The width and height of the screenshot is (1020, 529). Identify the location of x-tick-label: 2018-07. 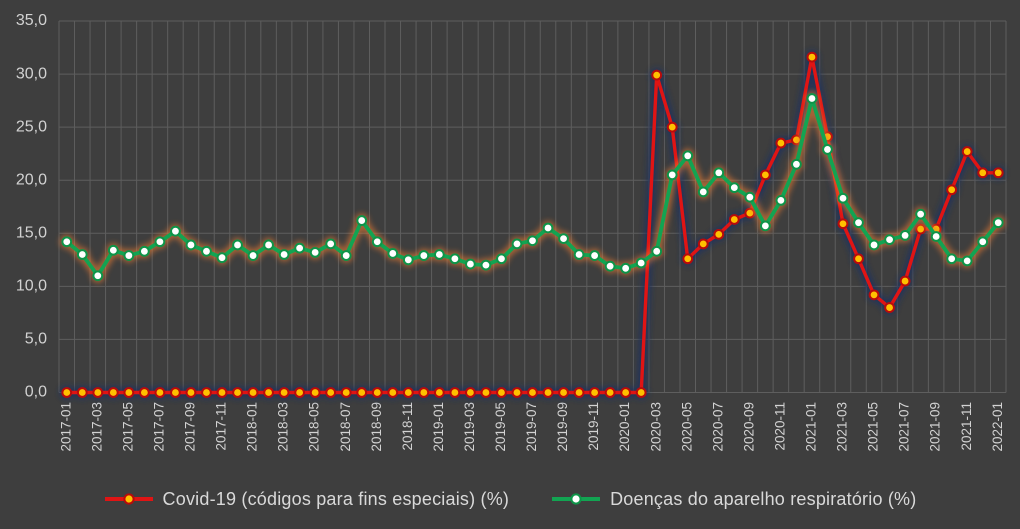
(345, 427).